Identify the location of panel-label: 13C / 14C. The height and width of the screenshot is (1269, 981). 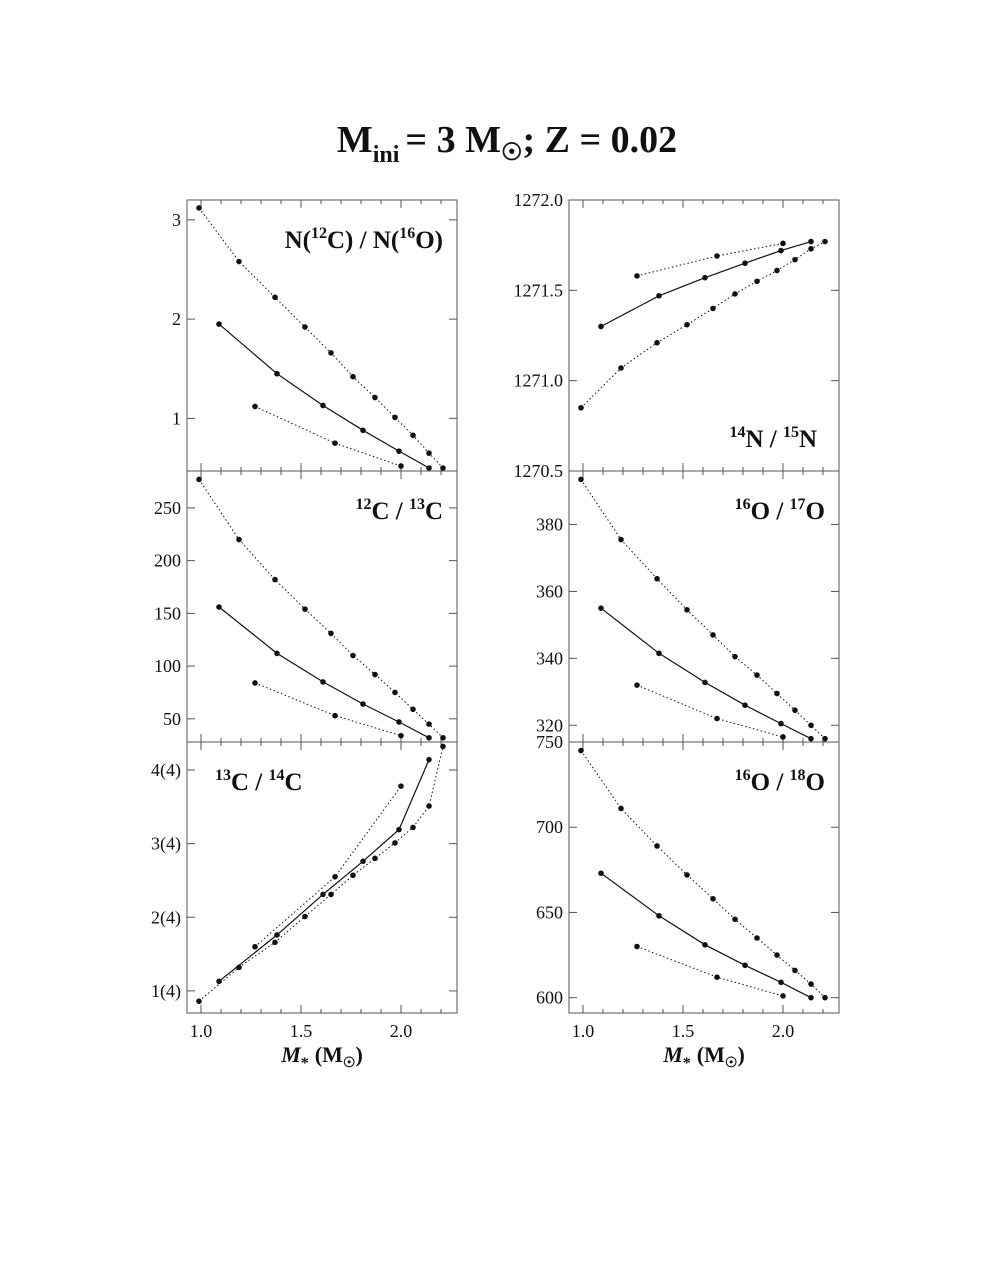
(259, 781).